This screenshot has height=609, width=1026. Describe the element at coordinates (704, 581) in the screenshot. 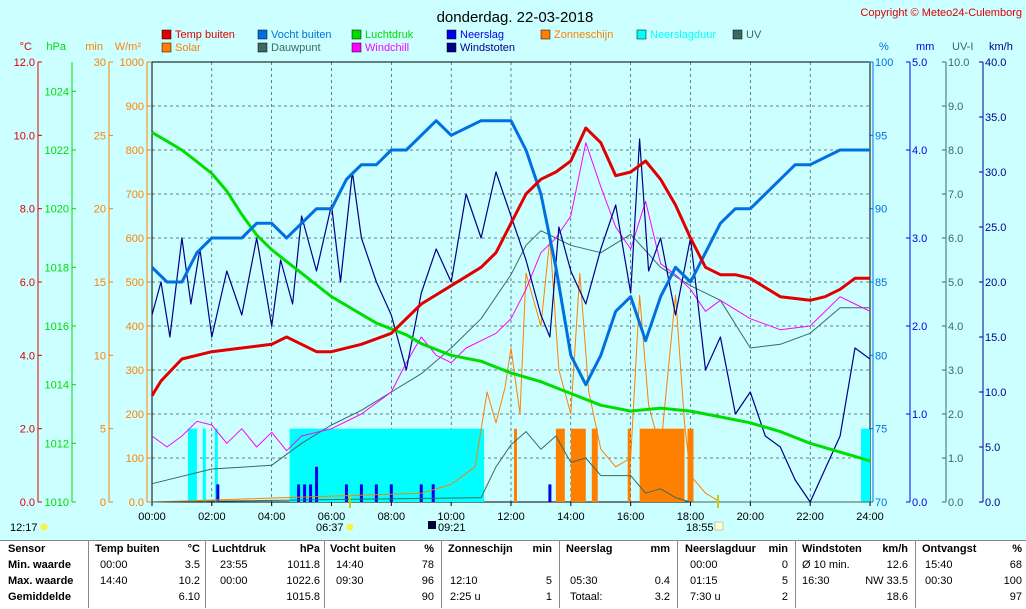

I see `rain-duration-time: 01:15` at that location.